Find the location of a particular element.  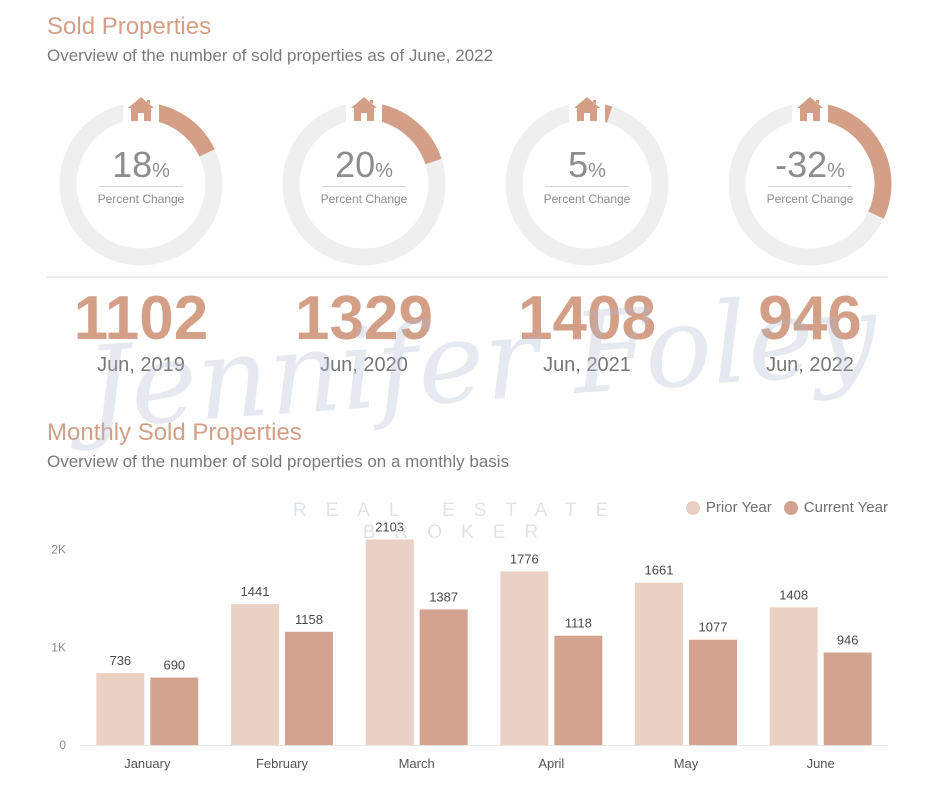

sold-count: 1329 is located at coordinates (364, 318).